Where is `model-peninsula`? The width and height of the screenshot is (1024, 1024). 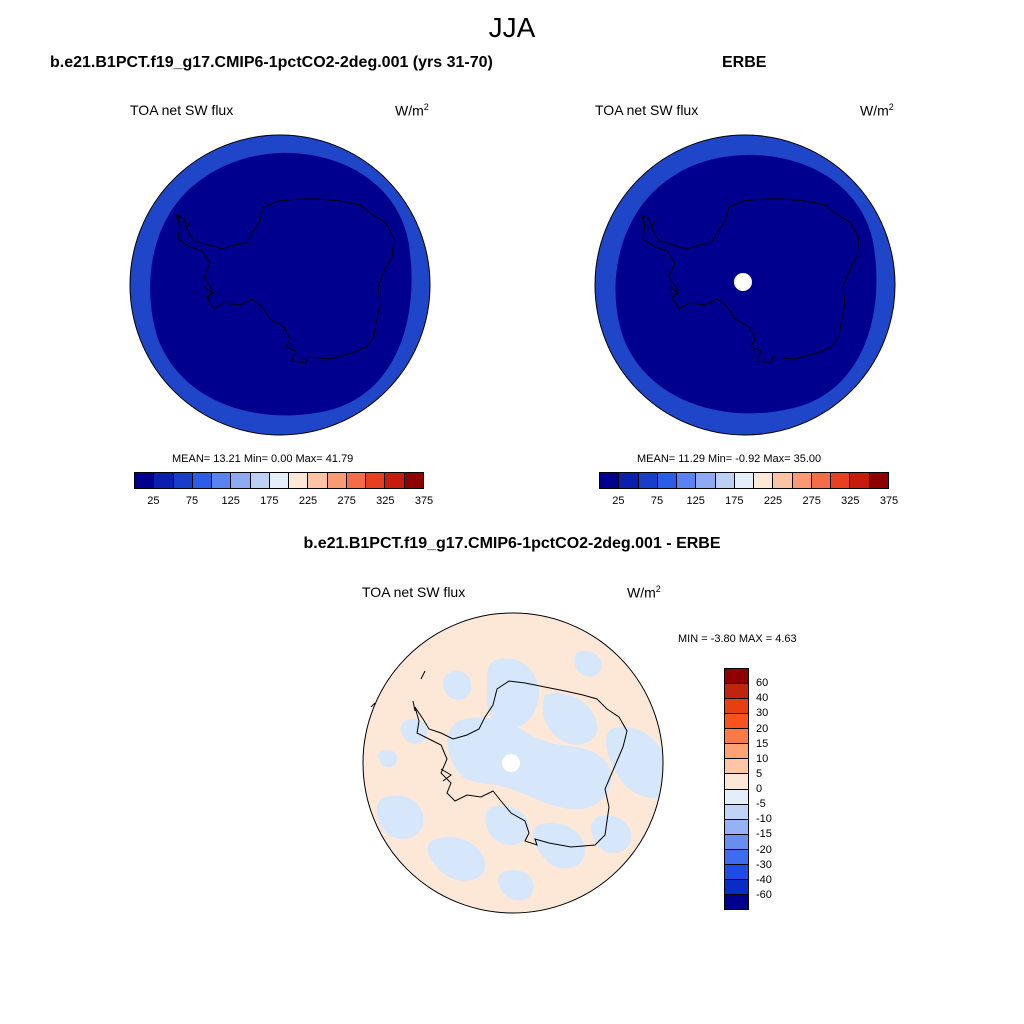 model-peninsula is located at coordinates (196, 257).